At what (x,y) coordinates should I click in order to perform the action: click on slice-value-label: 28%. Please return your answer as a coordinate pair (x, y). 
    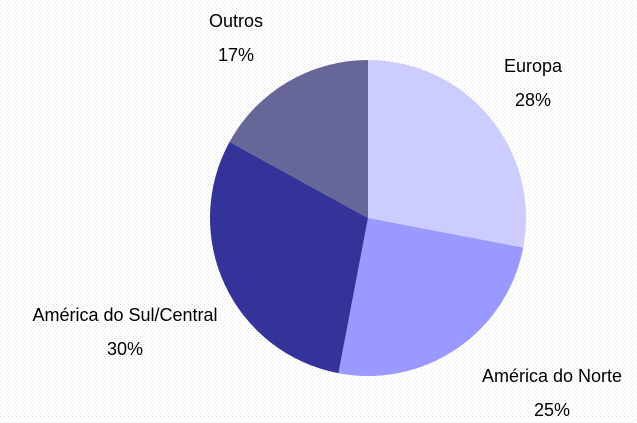
    Looking at the image, I should click on (533, 100).